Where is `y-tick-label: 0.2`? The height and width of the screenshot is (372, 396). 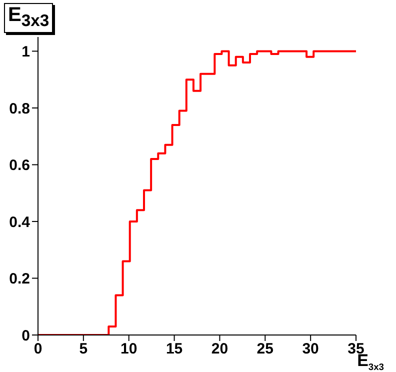 y-tick-label: 0.2 is located at coordinates (19, 279).